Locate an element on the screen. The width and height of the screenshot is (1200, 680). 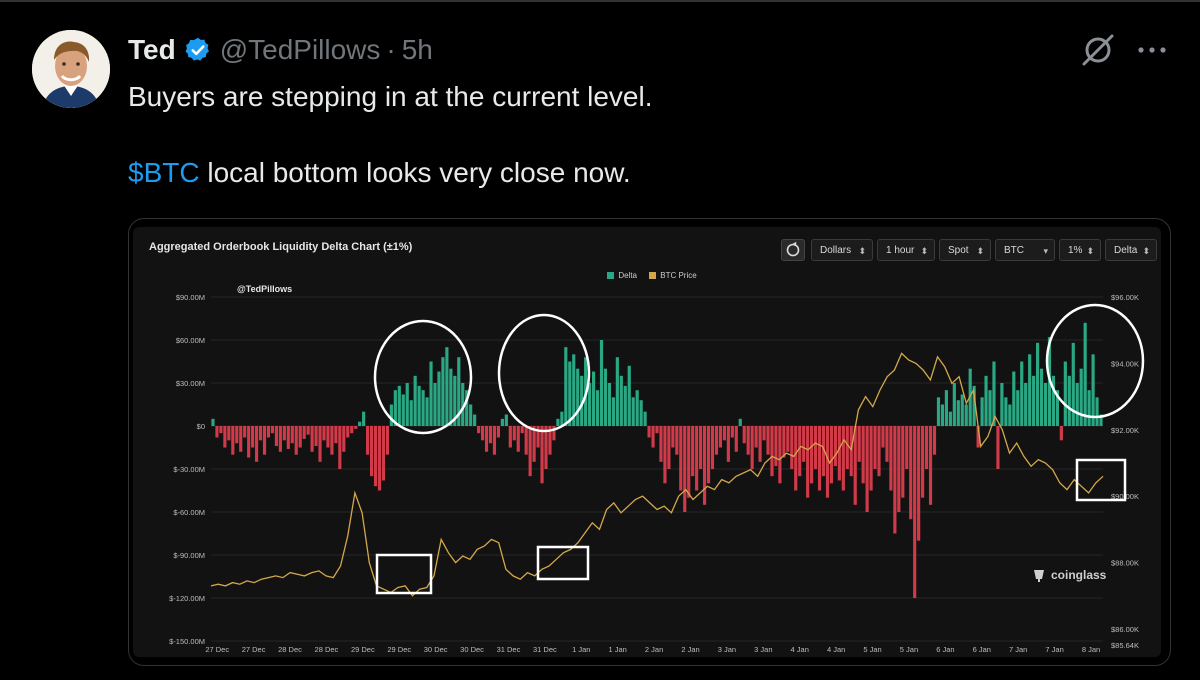
currency-select: Dollars ⬍ is located at coordinates (842, 250).